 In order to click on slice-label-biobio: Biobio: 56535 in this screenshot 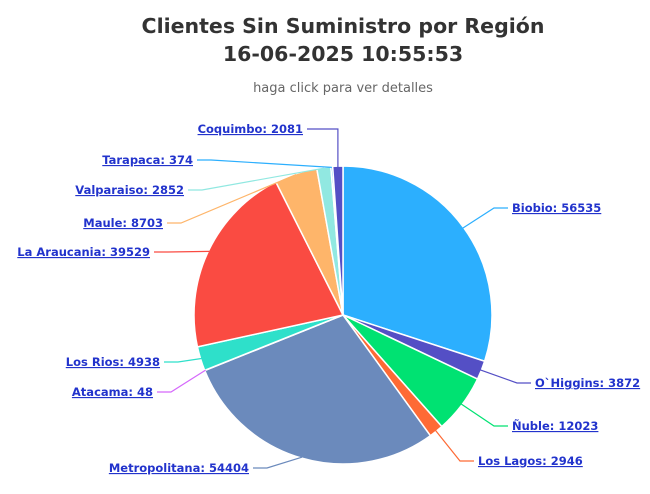, I will do `click(556, 208)`.